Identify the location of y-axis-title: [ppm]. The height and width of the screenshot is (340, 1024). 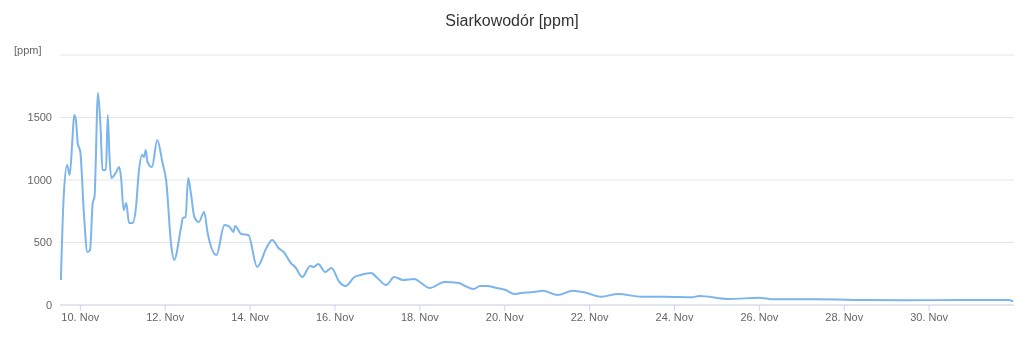
(28, 50).